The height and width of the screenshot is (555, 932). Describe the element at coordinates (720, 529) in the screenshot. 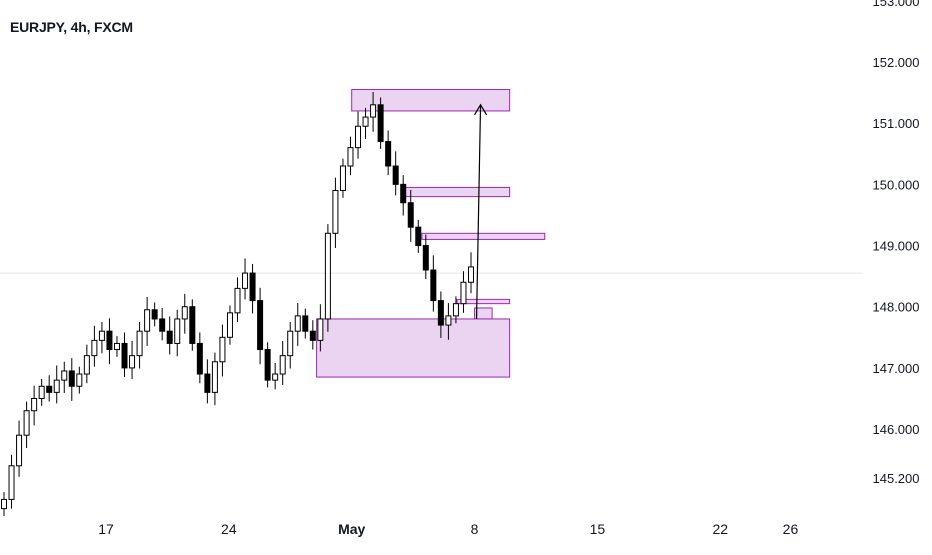

I see `x-tick-label: 22` at that location.